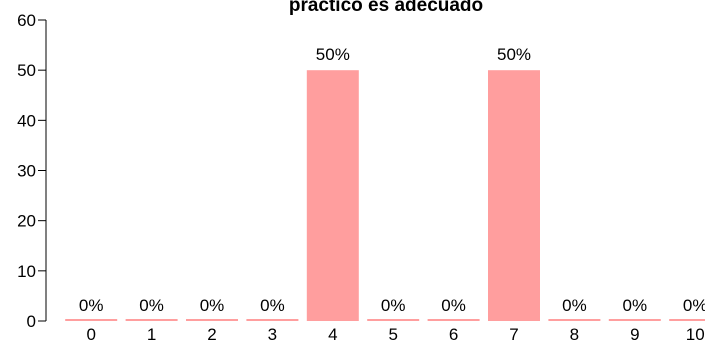  I want to click on data-label-2: 0%, so click(212, 305).